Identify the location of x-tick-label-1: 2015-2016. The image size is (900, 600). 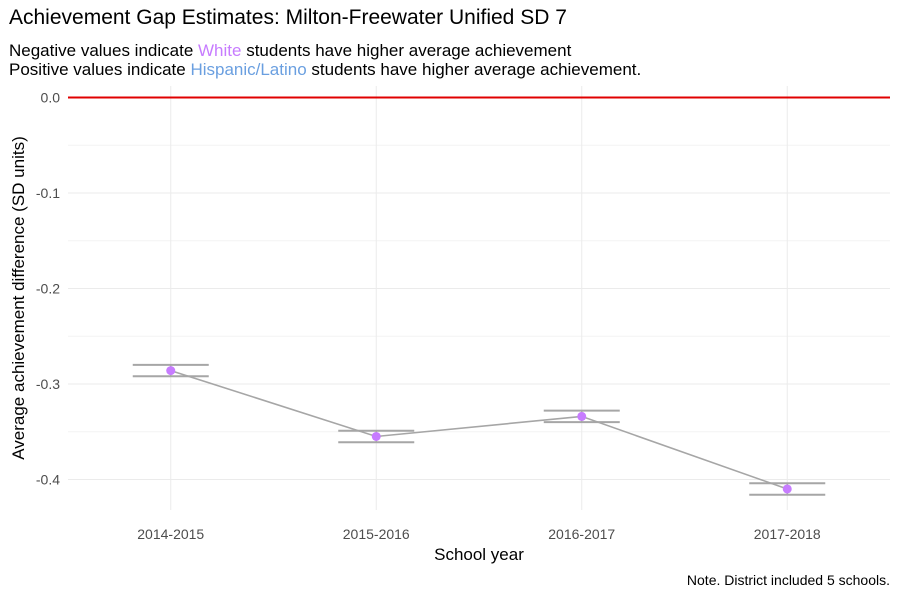
(376, 534).